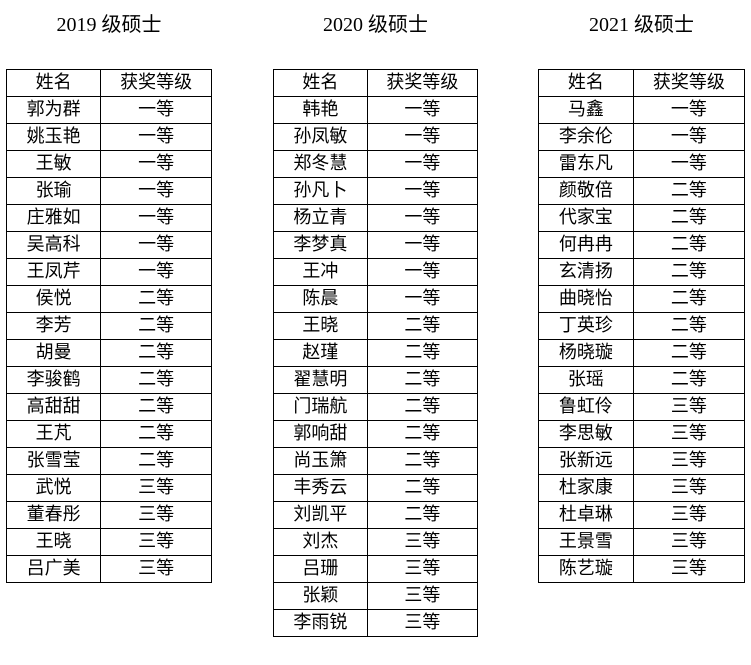  I want to click on student-row: 何冉冉 二等, so click(642, 245).